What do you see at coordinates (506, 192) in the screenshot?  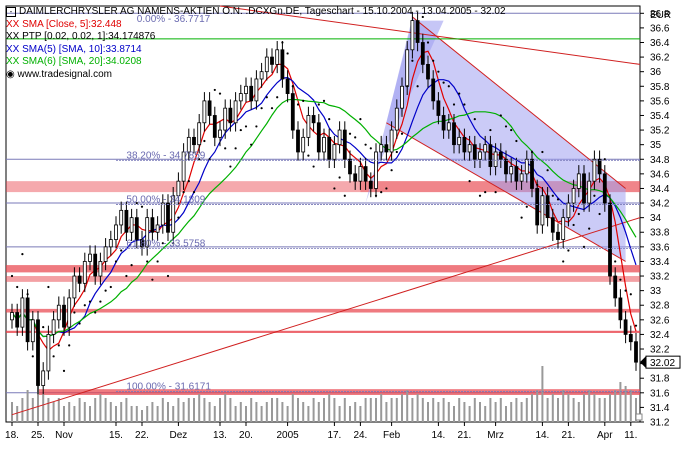 I see `channel-lower-line` at bounding box center [506, 192].